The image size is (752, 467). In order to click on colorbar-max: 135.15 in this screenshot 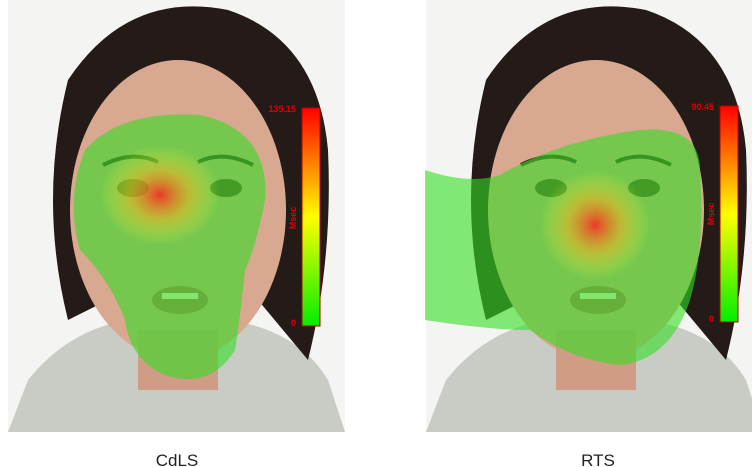, I will do `click(282, 109)`.